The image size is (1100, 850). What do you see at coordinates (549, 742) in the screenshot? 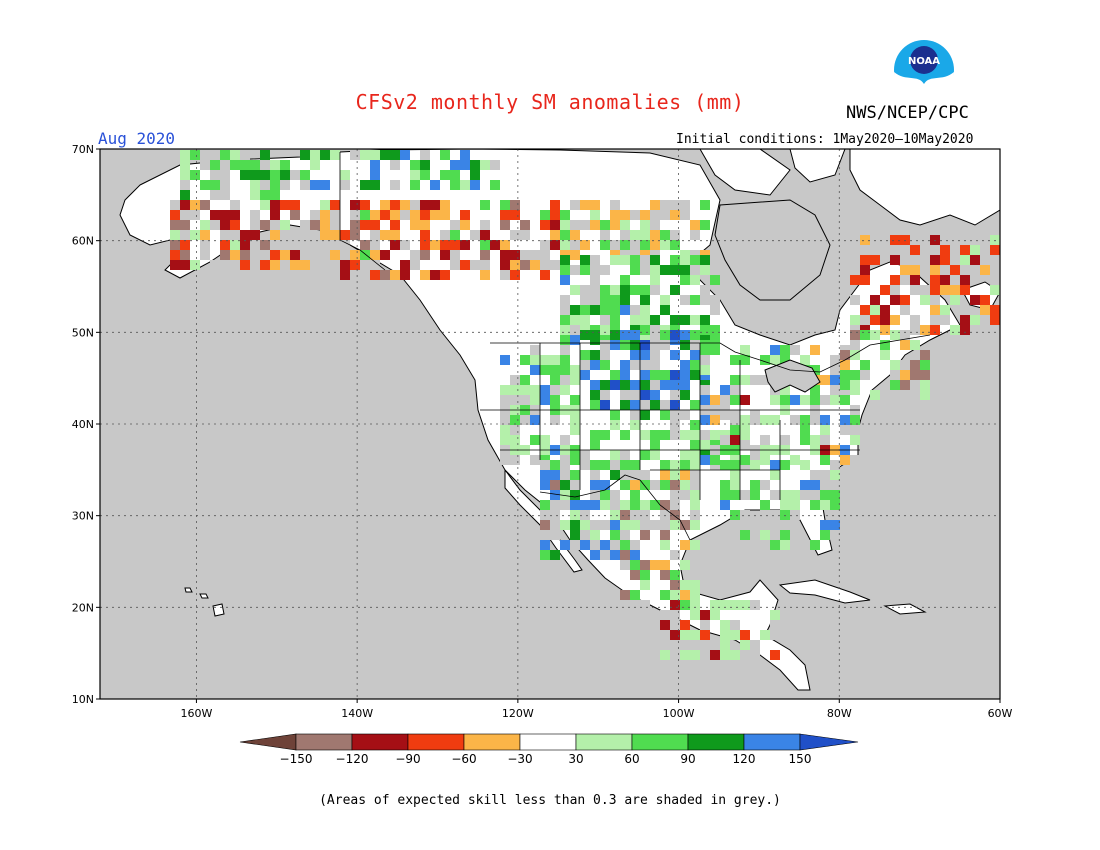
I see `colorbar` at bounding box center [549, 742].